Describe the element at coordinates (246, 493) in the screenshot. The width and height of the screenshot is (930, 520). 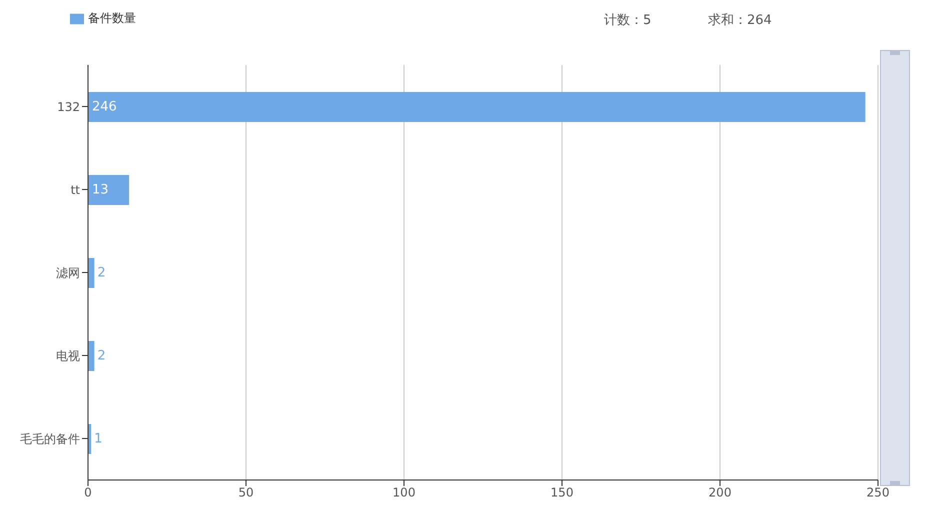
I see `x-tick-label: 50` at that location.